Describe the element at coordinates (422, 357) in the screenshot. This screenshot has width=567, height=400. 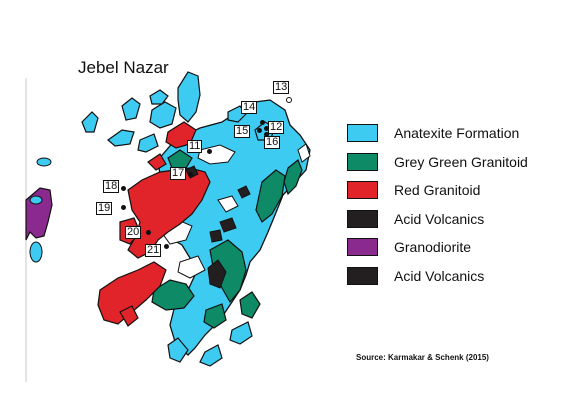
I see `map-source-credit: Source: Karmakar & Schenk (2015)` at that location.